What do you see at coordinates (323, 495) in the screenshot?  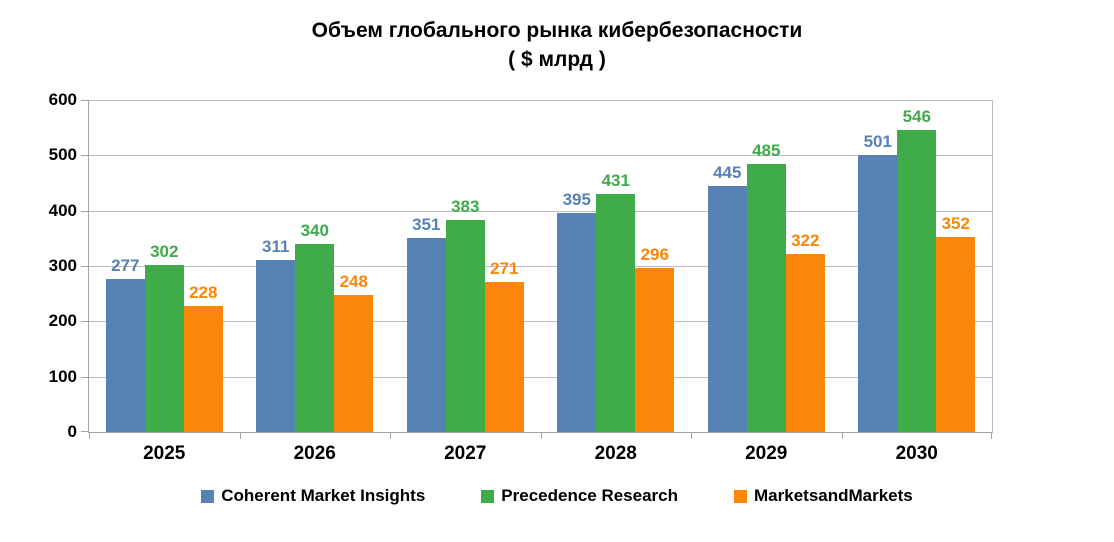 I see `legend-label: Coherent Market Insights` at bounding box center [323, 495].